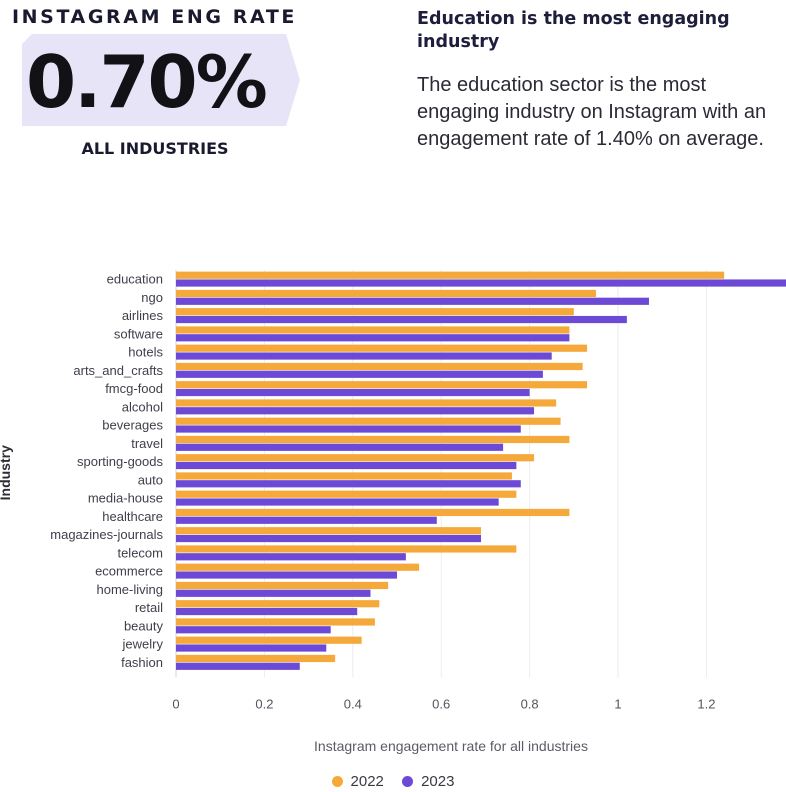 This screenshot has width=786, height=792. What do you see at coordinates (134, 388) in the screenshot?
I see `category-label: fmcg-food` at bounding box center [134, 388].